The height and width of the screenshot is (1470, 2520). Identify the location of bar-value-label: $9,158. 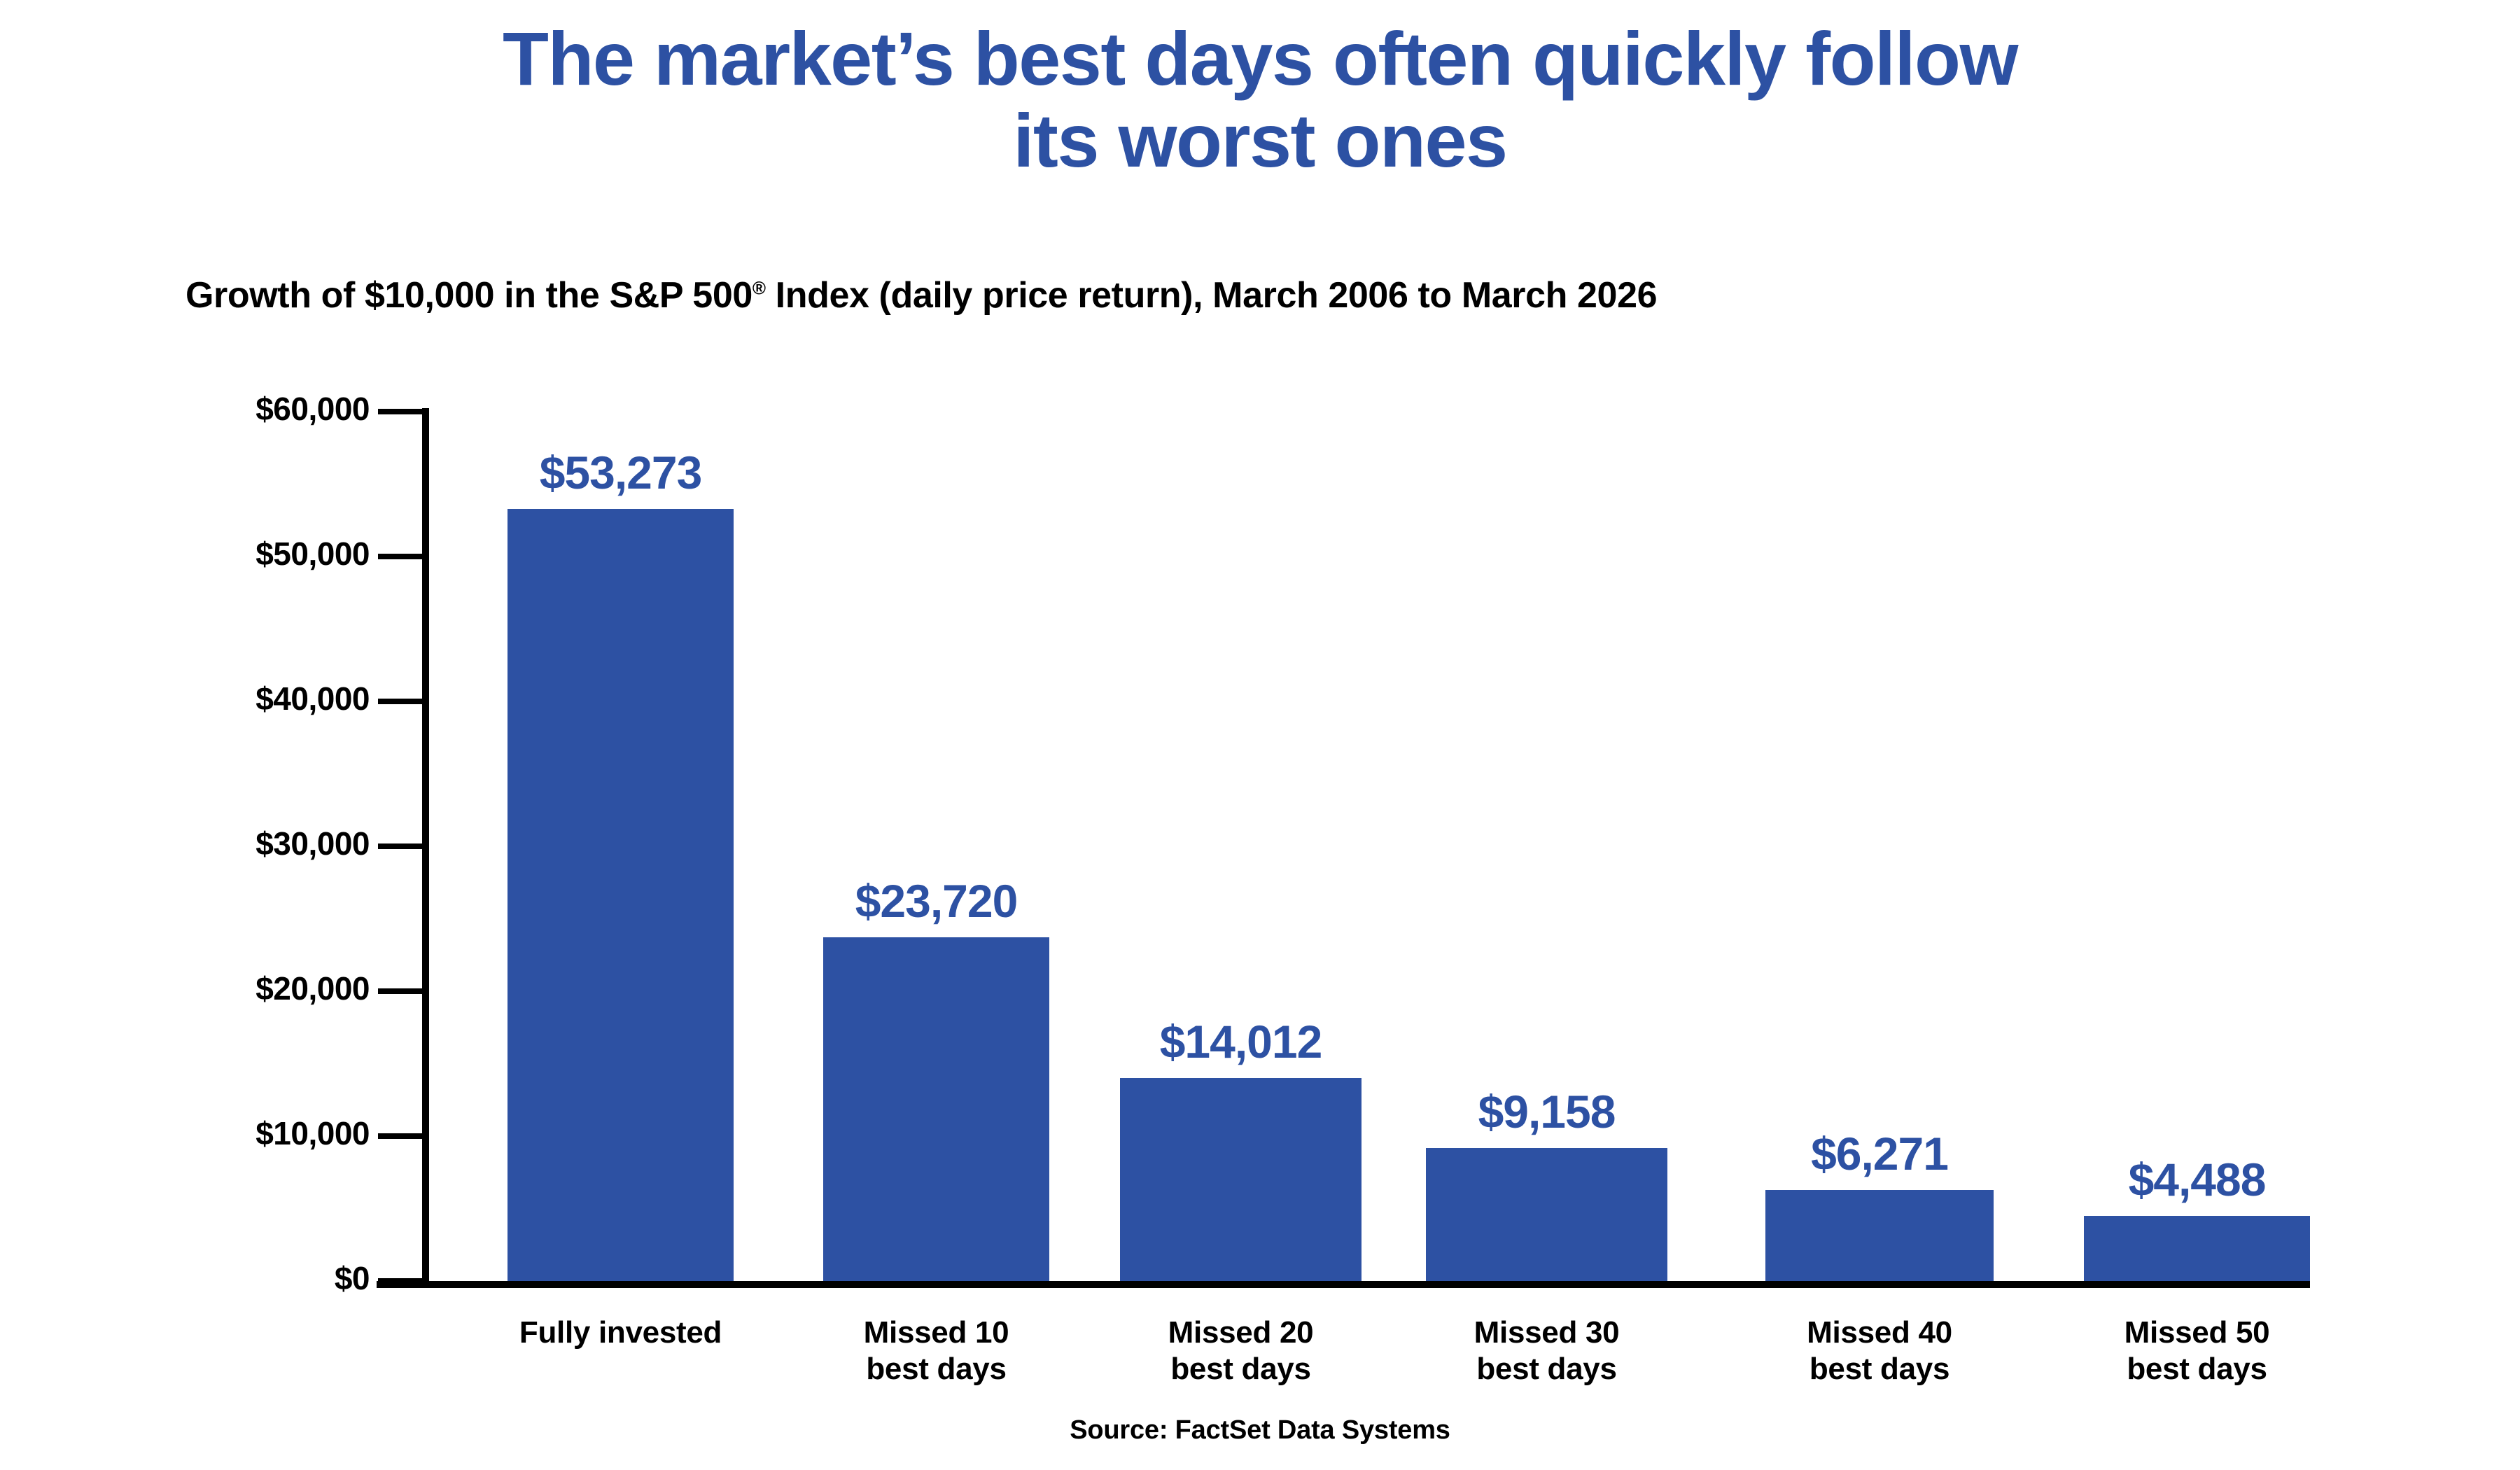
(1547, 1112).